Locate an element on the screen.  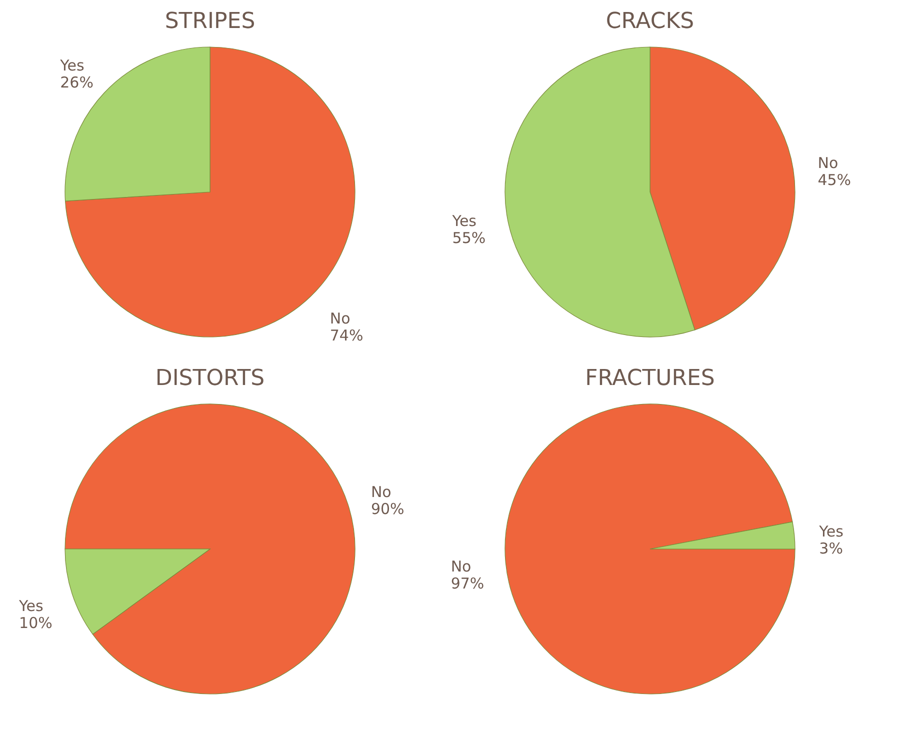
data-label: 74% is located at coordinates (347, 335).